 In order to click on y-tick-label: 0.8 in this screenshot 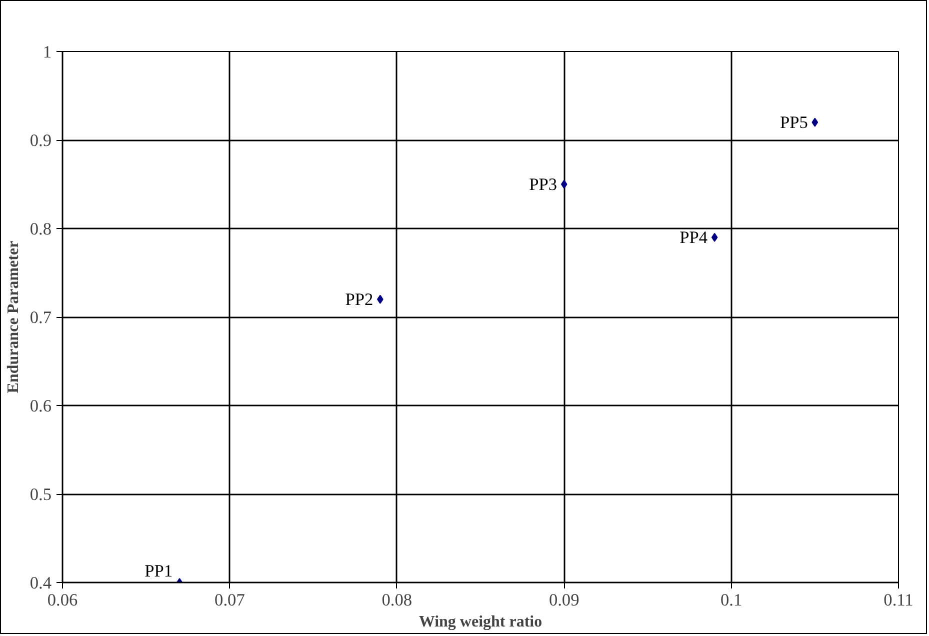, I will do `click(41, 229)`.